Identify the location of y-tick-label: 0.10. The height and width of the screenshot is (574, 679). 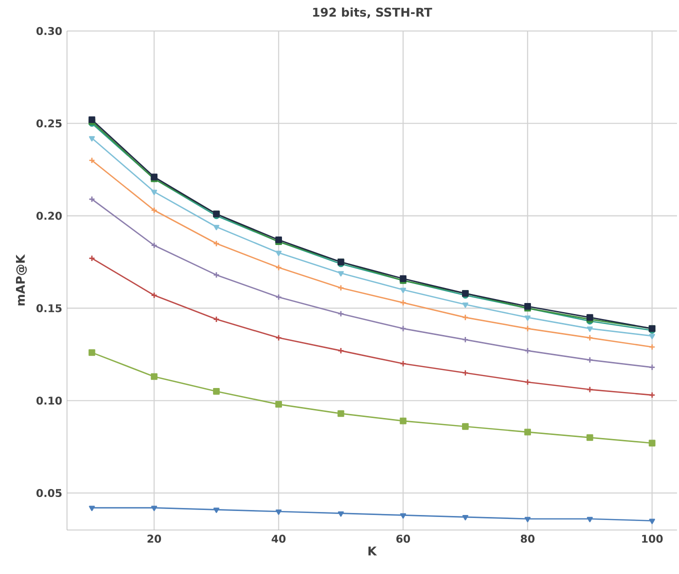
(49, 400).